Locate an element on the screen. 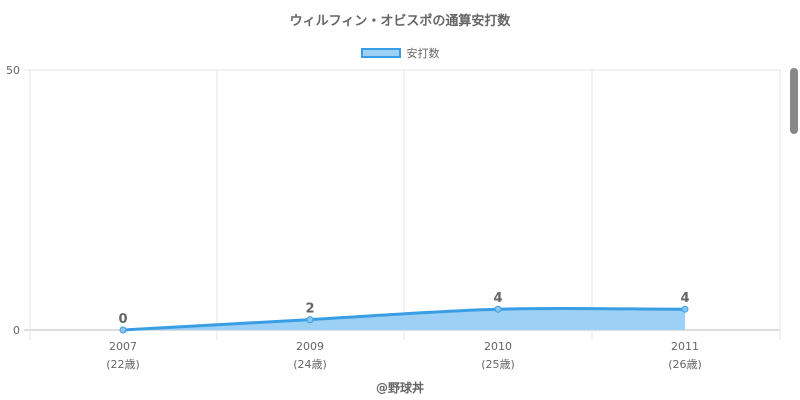 Image resolution: width=800 pixels, height=400 pixels. x-tick-label: 2007 is located at coordinates (123, 346).